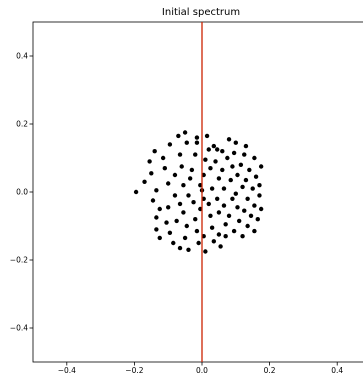 The image size is (363, 375). Describe the element at coordinates (22, 192) in the screenshot. I see `y-tick-label: 0.0` at that location.